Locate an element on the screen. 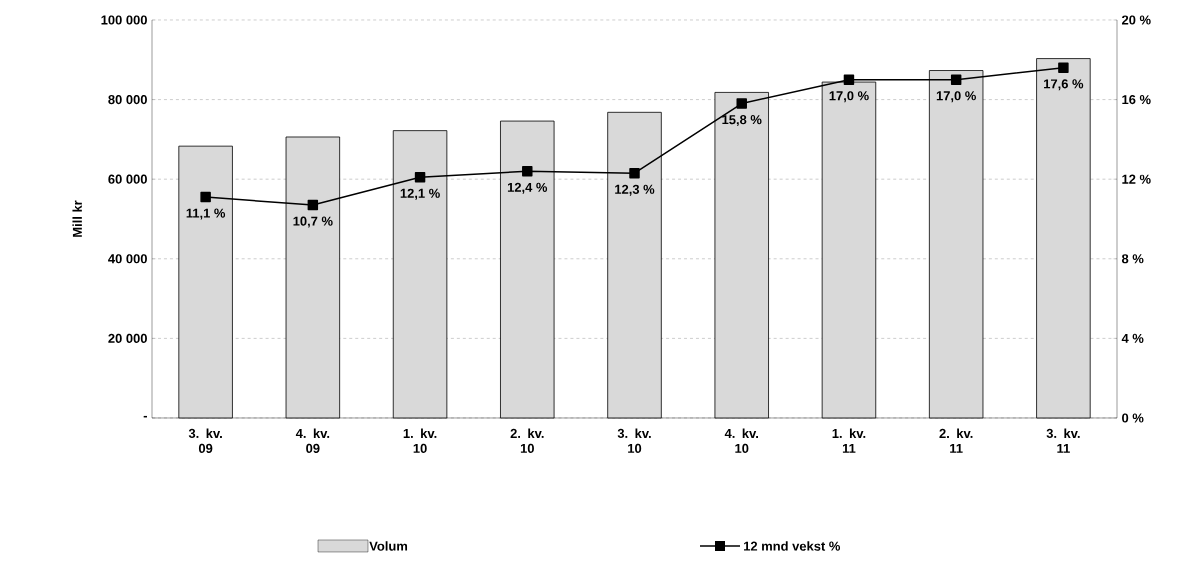 Image resolution: width=1201 pixels, height=561 pixels. x-tick-label: 2. kv. 11 is located at coordinates (956, 440).